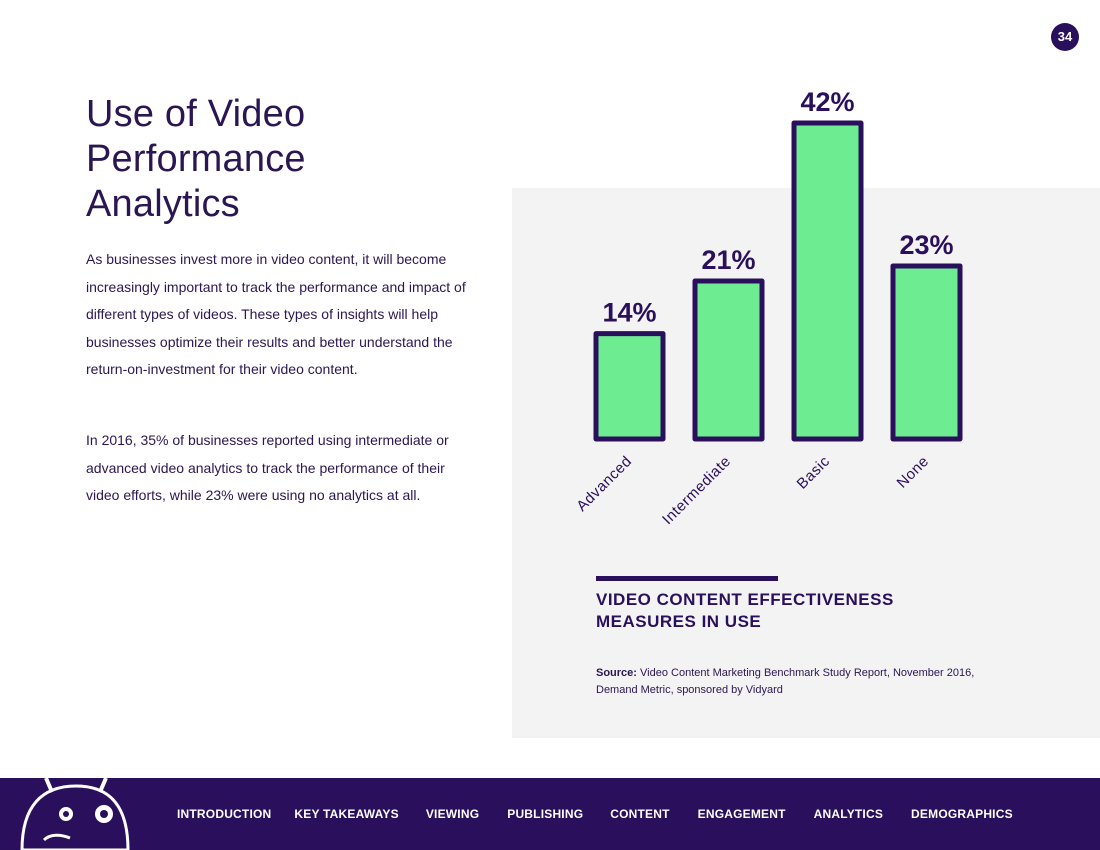  Describe the element at coordinates (741, 814) in the screenshot. I see `nav-engagement: ENGAGEMENT` at that location.